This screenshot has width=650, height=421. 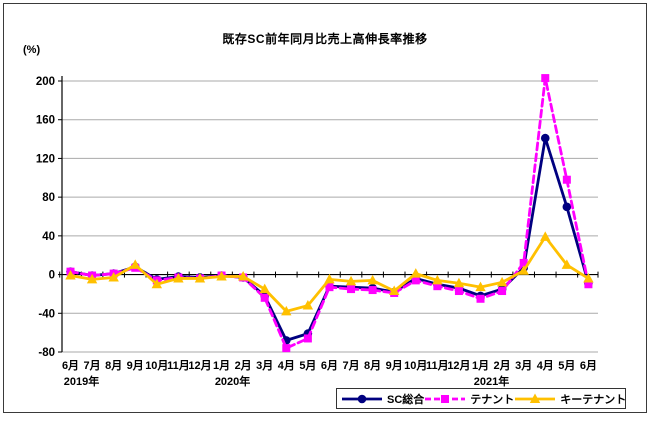 What do you see at coordinates (46, 353) in the screenshot?
I see `y-tick-label: -80` at bounding box center [46, 353].